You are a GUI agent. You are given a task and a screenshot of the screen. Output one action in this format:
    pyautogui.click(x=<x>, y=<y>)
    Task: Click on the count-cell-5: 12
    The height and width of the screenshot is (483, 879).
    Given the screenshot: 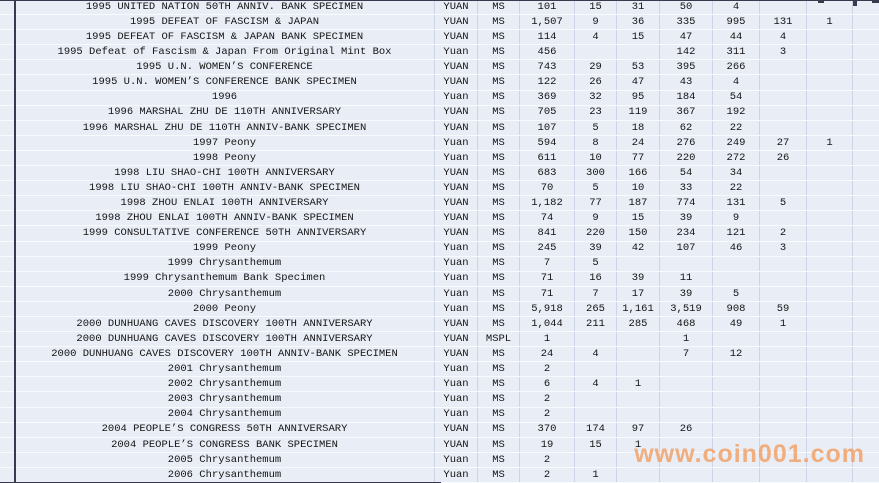 What is the action you would take?
    pyautogui.click(x=736, y=354)
    